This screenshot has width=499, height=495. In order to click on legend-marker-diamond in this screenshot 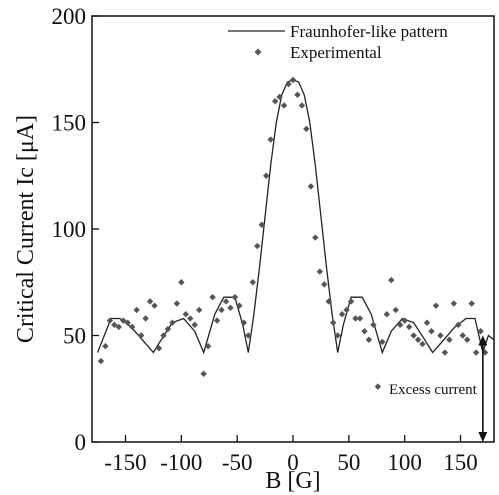, I will do `click(258, 52)`.